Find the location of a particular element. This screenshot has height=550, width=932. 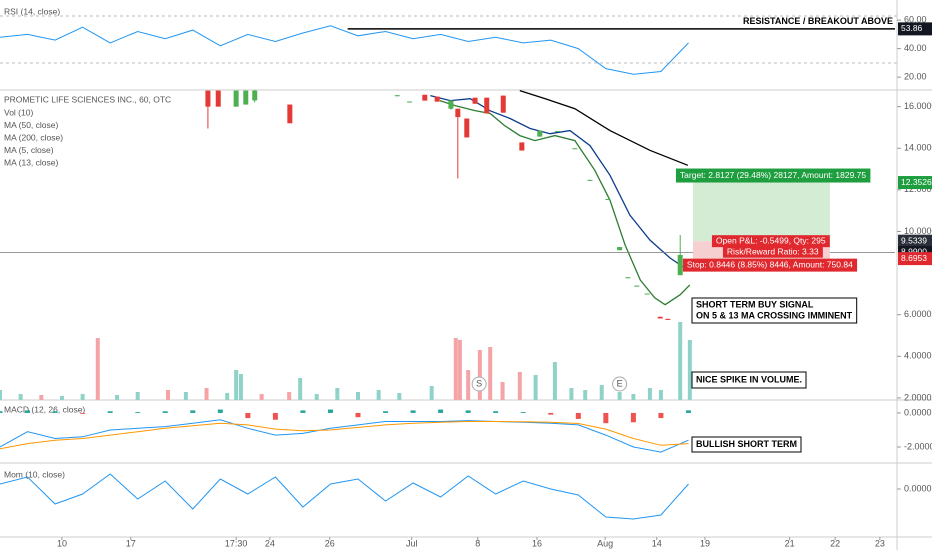

macd-line is located at coordinates (344, 435).